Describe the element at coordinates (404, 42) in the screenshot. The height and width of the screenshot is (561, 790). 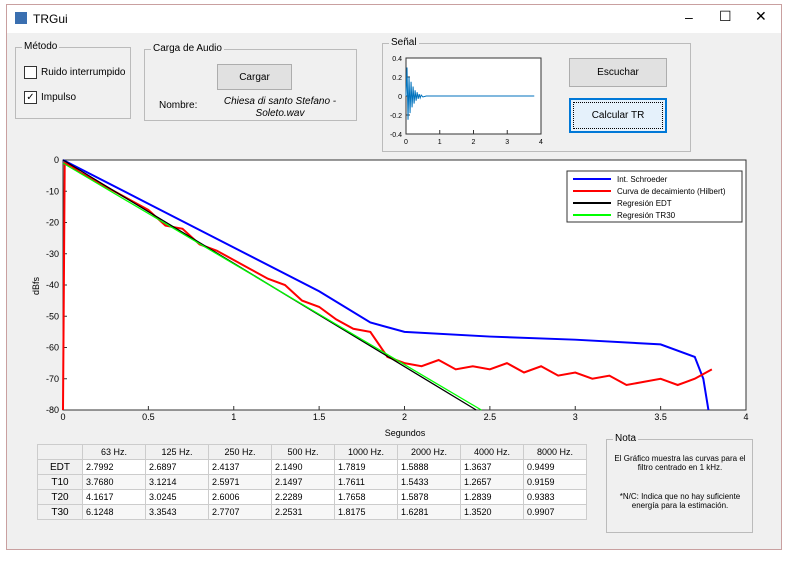
I see `panel-title: Señal` at that location.